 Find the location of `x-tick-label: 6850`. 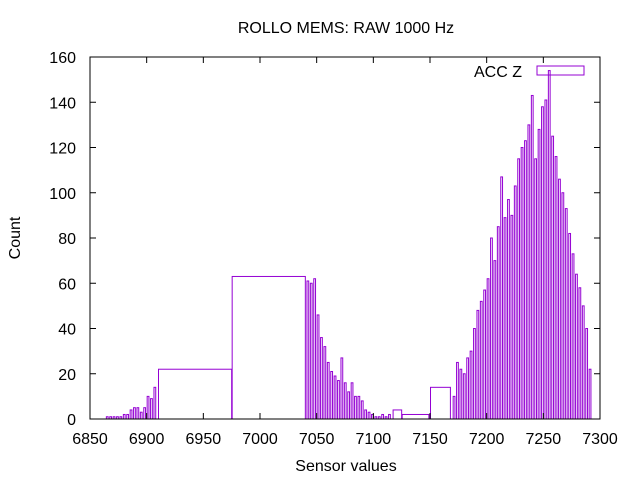

x-tick-label: 6850 is located at coordinates (90, 439).